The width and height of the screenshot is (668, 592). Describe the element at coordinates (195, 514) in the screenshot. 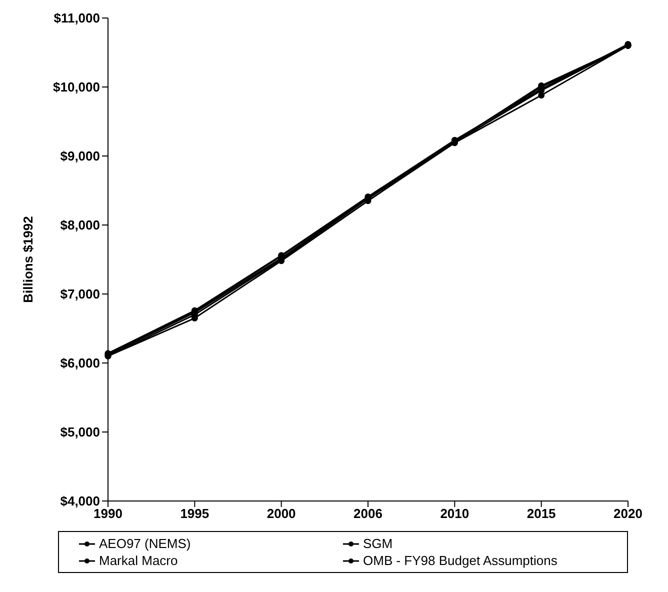

I see `x-tick-label: 1995` at that location.